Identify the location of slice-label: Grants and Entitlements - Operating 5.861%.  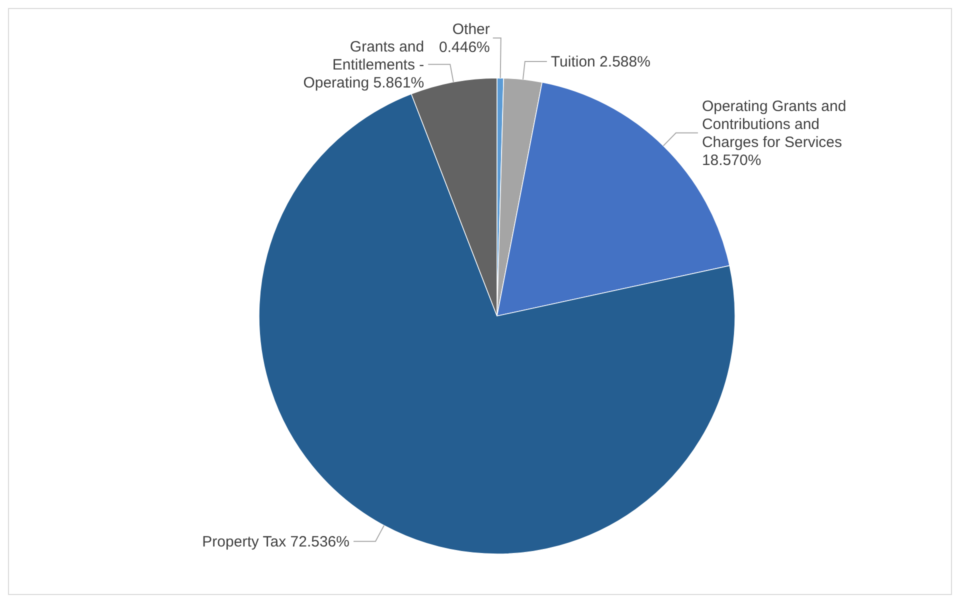
(363, 65).